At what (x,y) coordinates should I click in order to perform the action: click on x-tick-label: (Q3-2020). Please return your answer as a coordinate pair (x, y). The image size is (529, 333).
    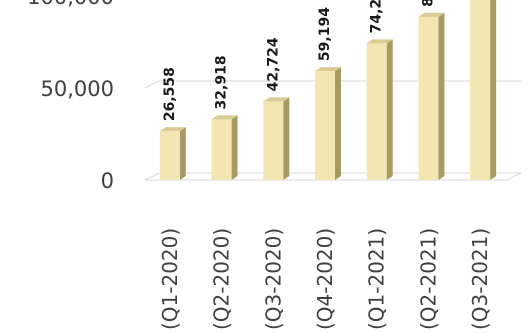
    Looking at the image, I should click on (273, 279).